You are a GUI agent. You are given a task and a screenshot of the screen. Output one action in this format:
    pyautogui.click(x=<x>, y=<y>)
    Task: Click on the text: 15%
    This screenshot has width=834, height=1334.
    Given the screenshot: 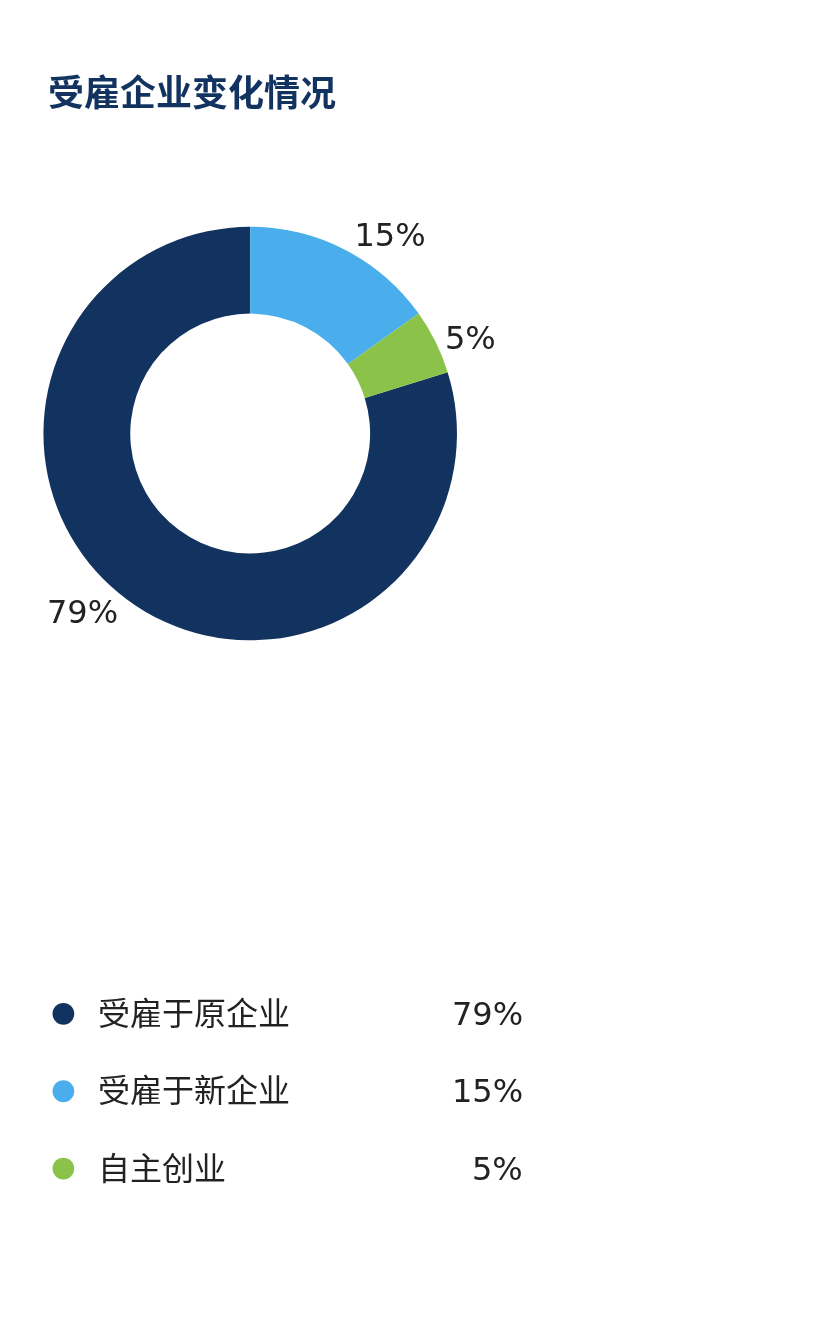 What is the action you would take?
    pyautogui.click(x=488, y=1091)
    